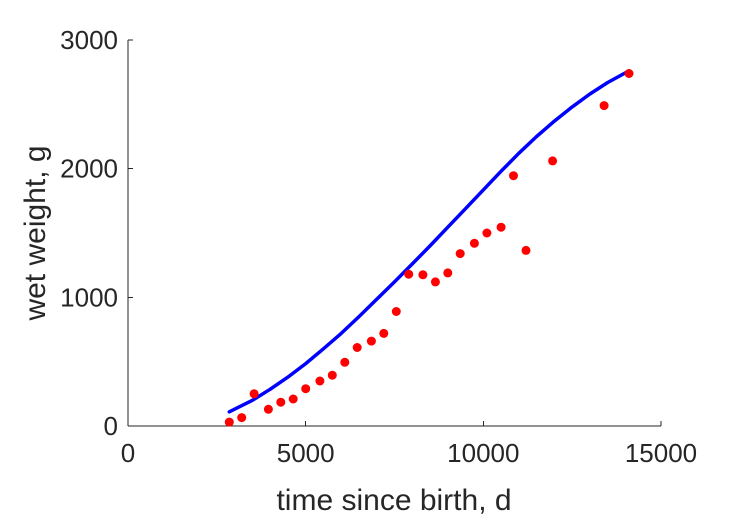 This screenshot has width=729, height=521. I want to click on y-tick-label: 2000, so click(89, 169).